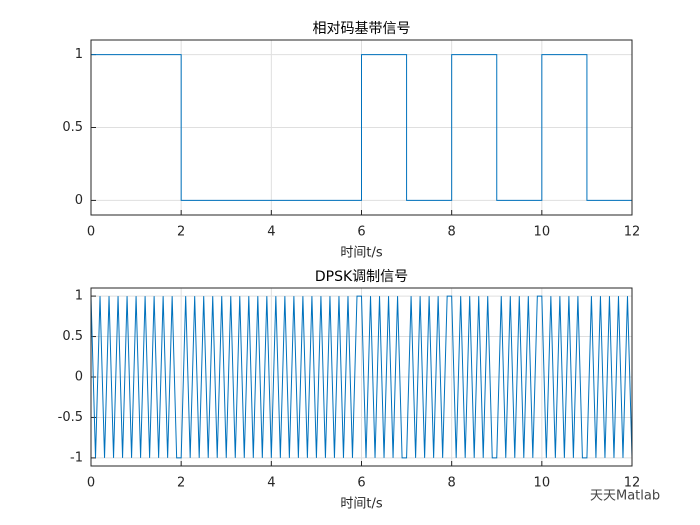 Image resolution: width=700 pixels, height=525 pixels. I want to click on chart-title: 相对码基带信号, so click(362, 28).